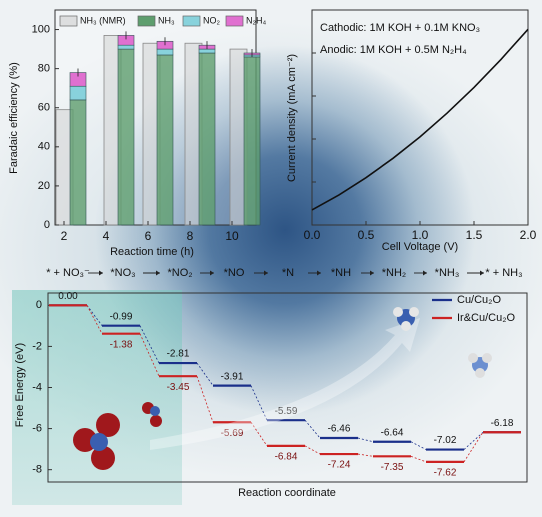  What do you see at coordinates (256, 20) in the screenshot?
I see `legend-label-3: N₂H₄` at bounding box center [256, 20].